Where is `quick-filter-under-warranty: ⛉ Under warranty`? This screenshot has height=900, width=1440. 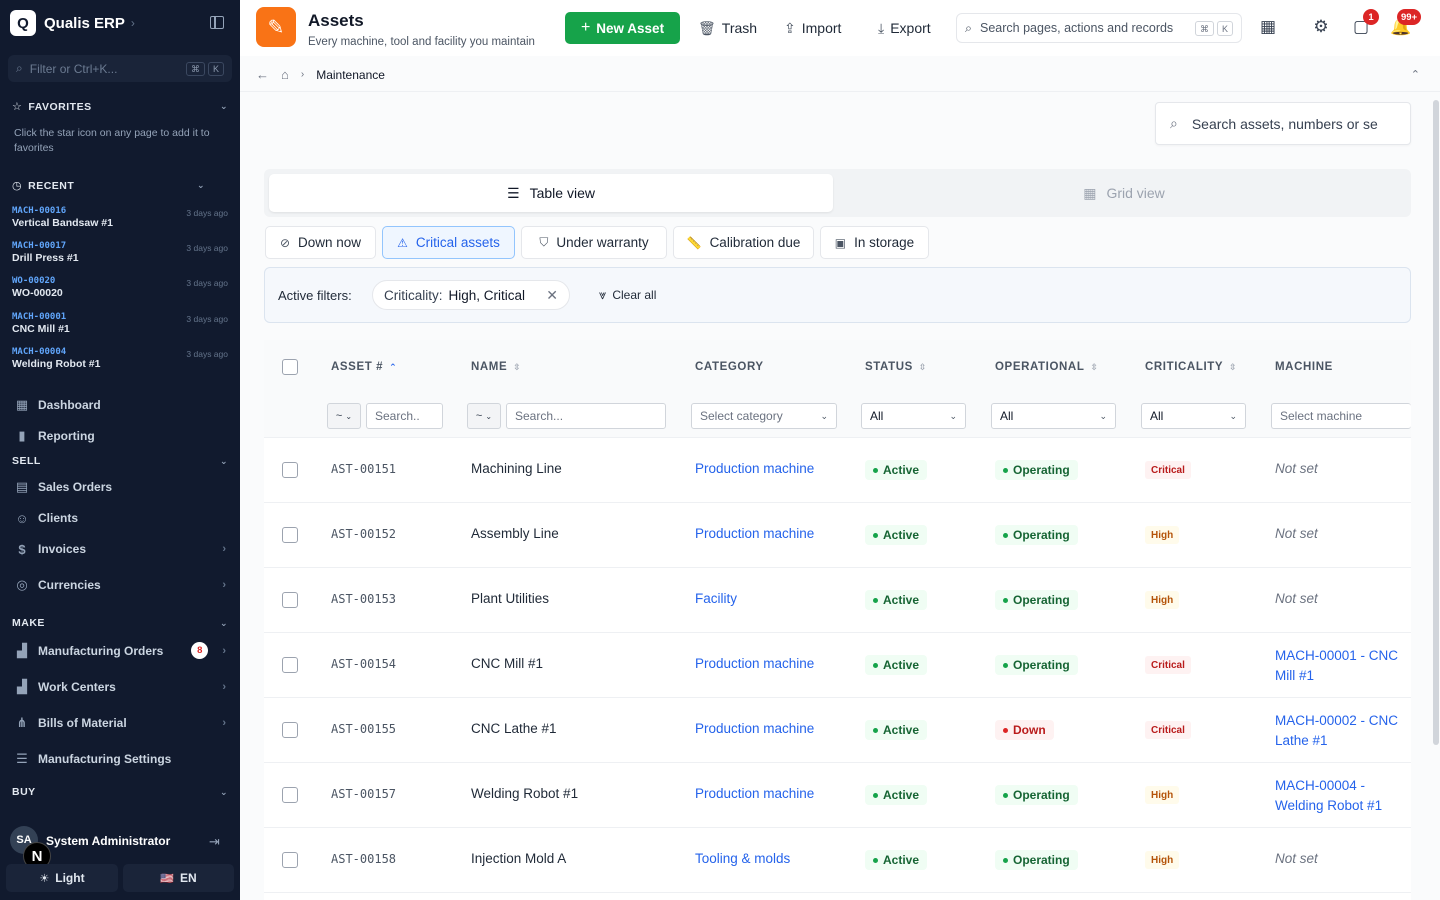
quick-filter-under-warranty: ⛉ Under warranty is located at coordinates (594, 242).